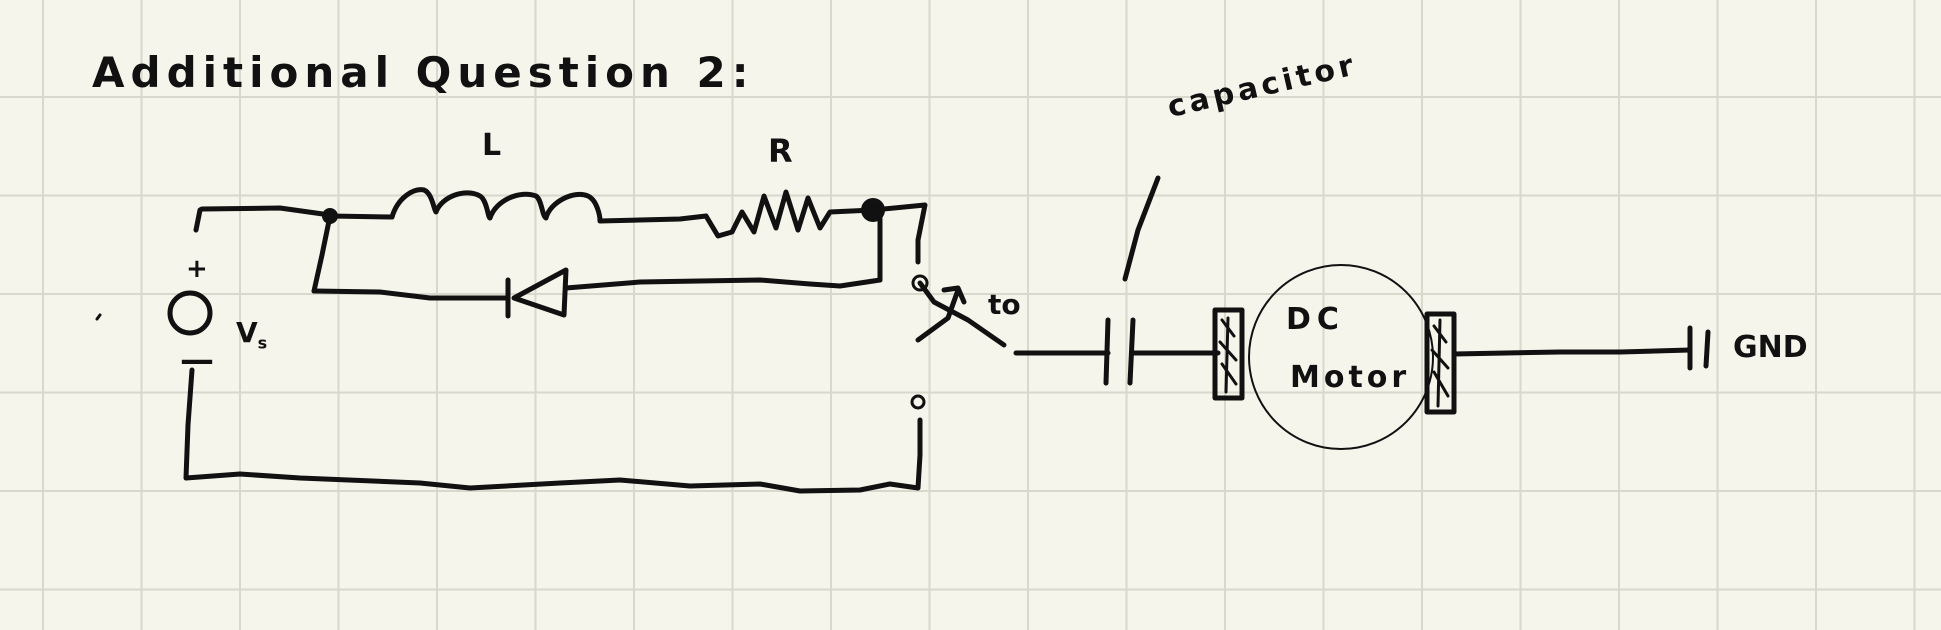  What do you see at coordinates (941, 314) in the screenshot?
I see `switch-arrow` at bounding box center [941, 314].